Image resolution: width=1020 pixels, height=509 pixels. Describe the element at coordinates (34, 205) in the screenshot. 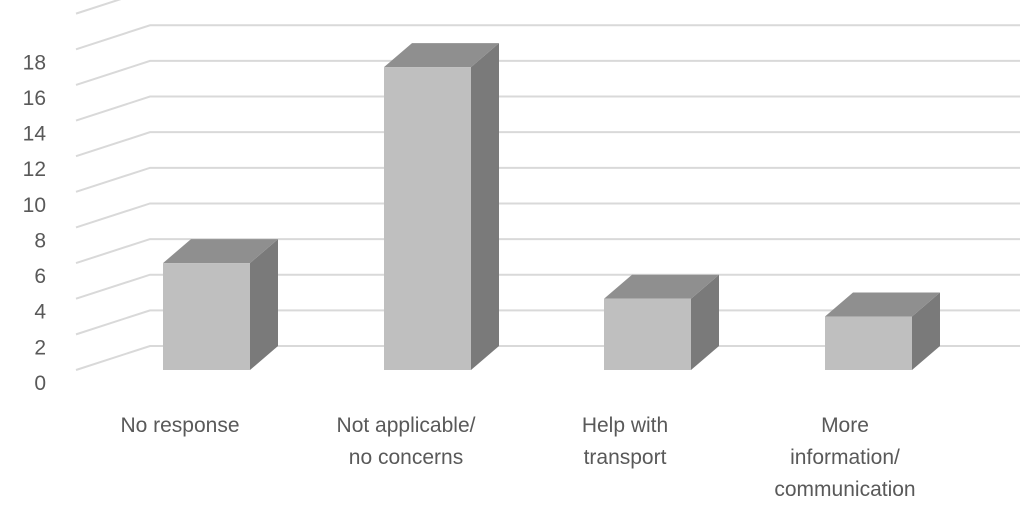

I see `y-tick-label: 10` at that location.